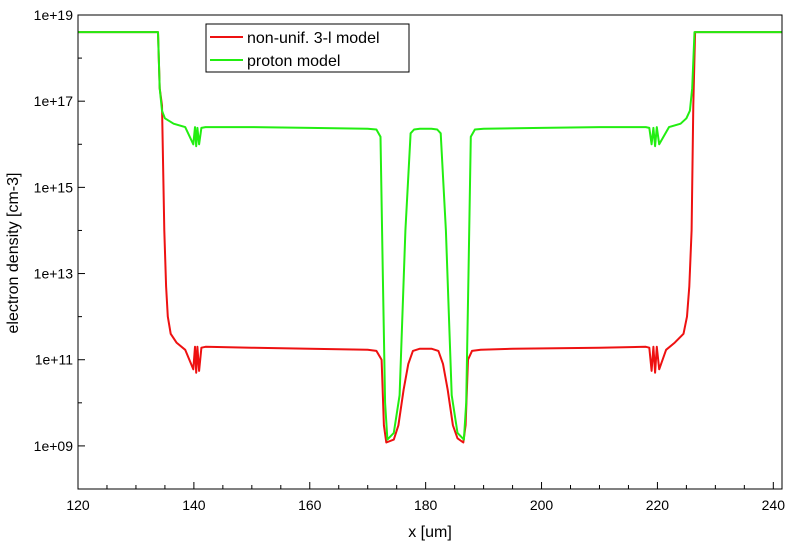  What do you see at coordinates (54, 274) in the screenshot?
I see `y-tick-label-2: 1e+13` at bounding box center [54, 274].